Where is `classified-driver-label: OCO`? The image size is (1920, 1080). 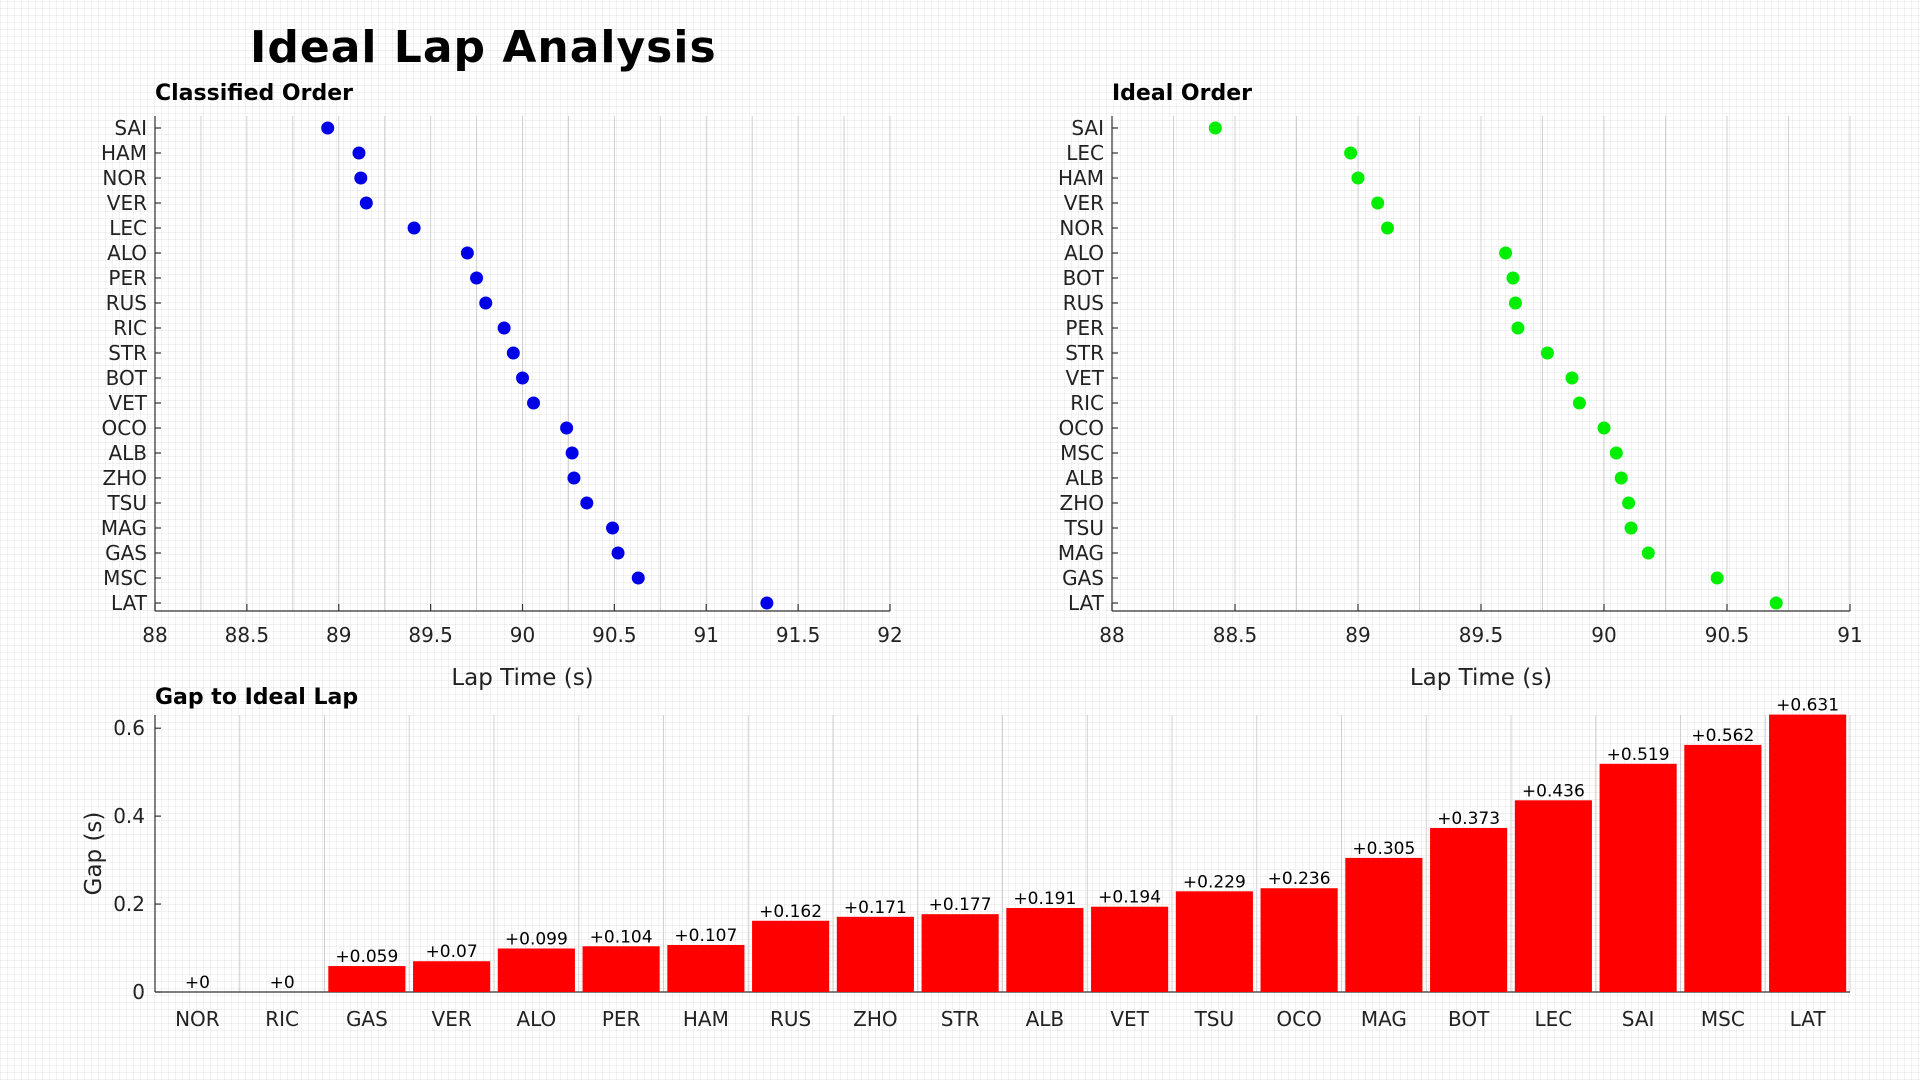 classified-driver-label: OCO is located at coordinates (124, 428).